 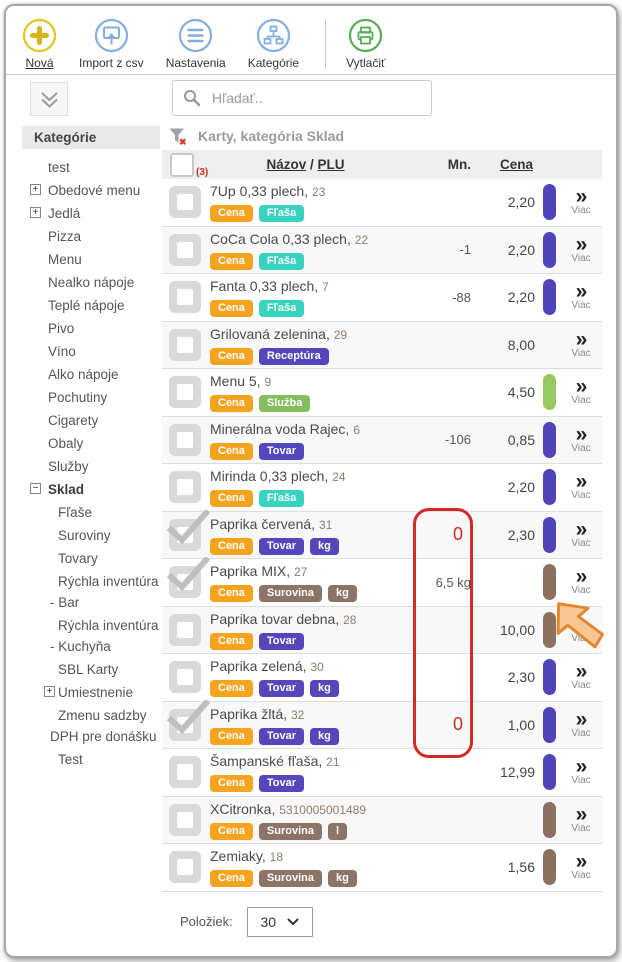 What do you see at coordinates (382, 393) in the screenshot?
I see `table-row: Menu 5, 9 Cena Služba 4,50 » Viac` at bounding box center [382, 393].